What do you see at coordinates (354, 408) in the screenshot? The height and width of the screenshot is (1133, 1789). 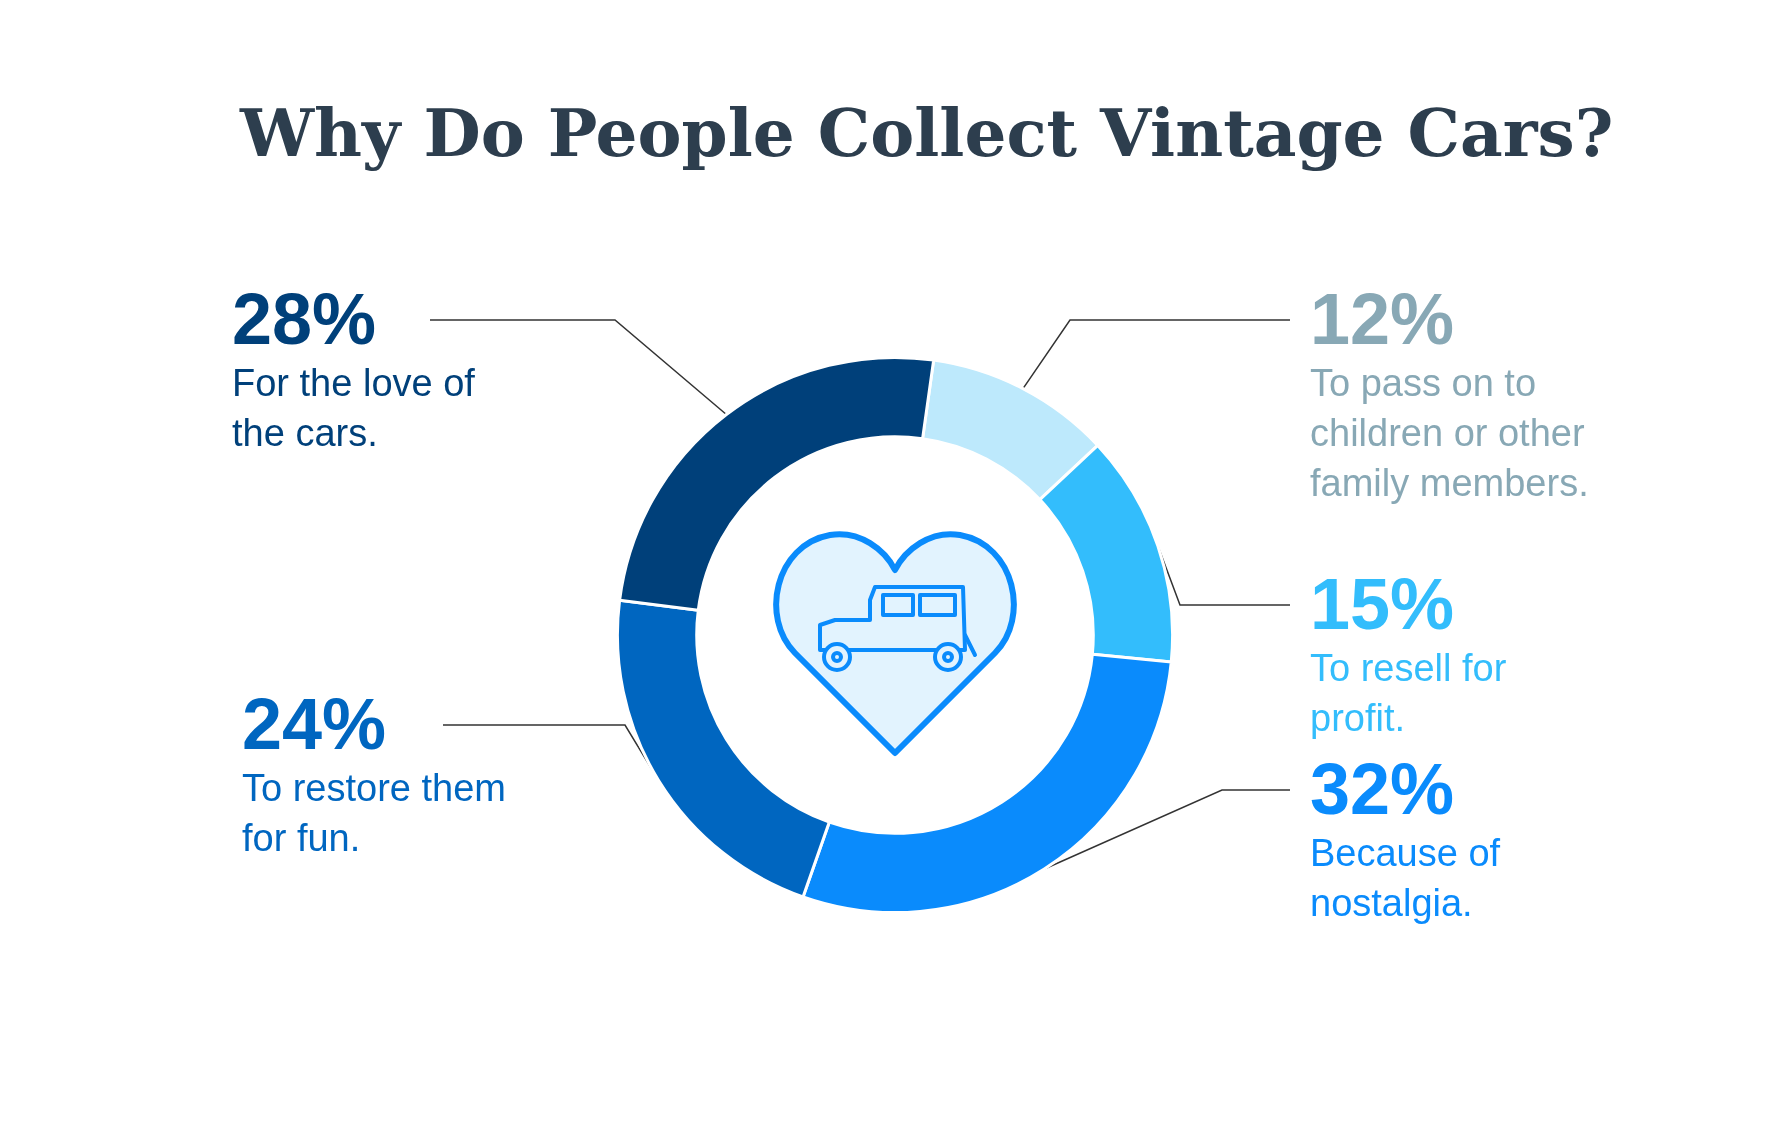 I see `slice-label: For the love of the cars.` at bounding box center [354, 408].